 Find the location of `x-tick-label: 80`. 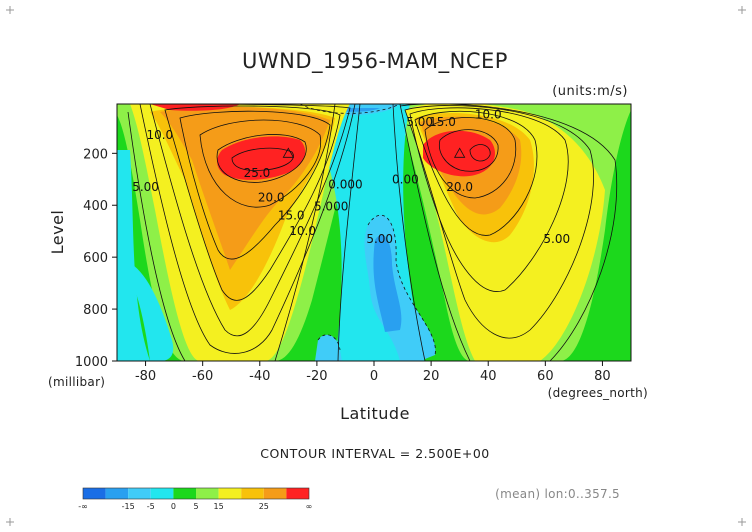

x-tick-label: 80 is located at coordinates (602, 376).